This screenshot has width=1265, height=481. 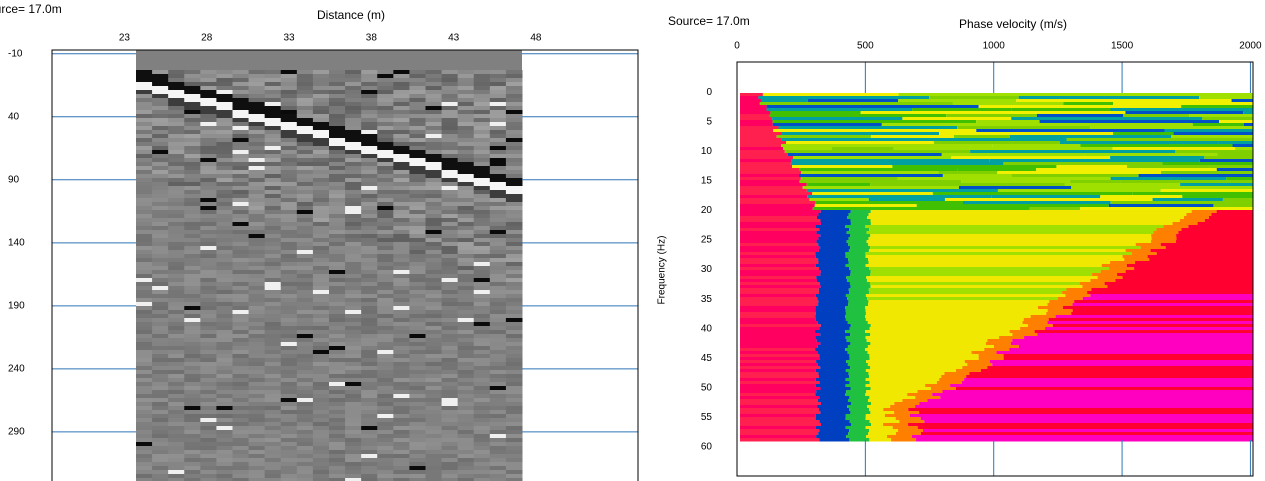 What do you see at coordinates (125, 38) in the screenshot?
I see `x-tick-label: 23` at bounding box center [125, 38].